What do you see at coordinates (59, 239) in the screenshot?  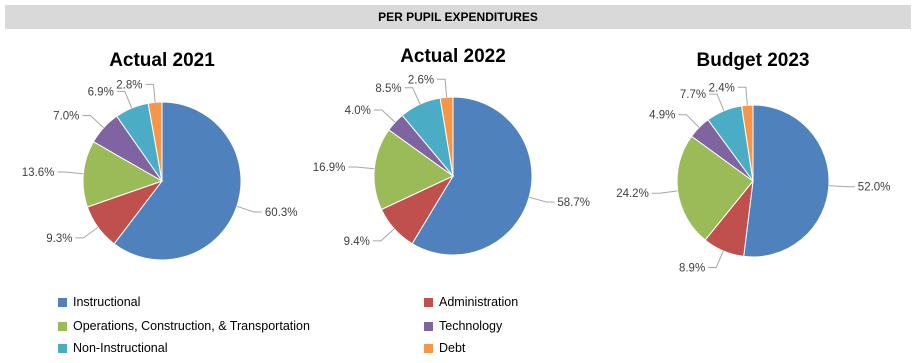 I see `data-label: 9.3%` at bounding box center [59, 239].